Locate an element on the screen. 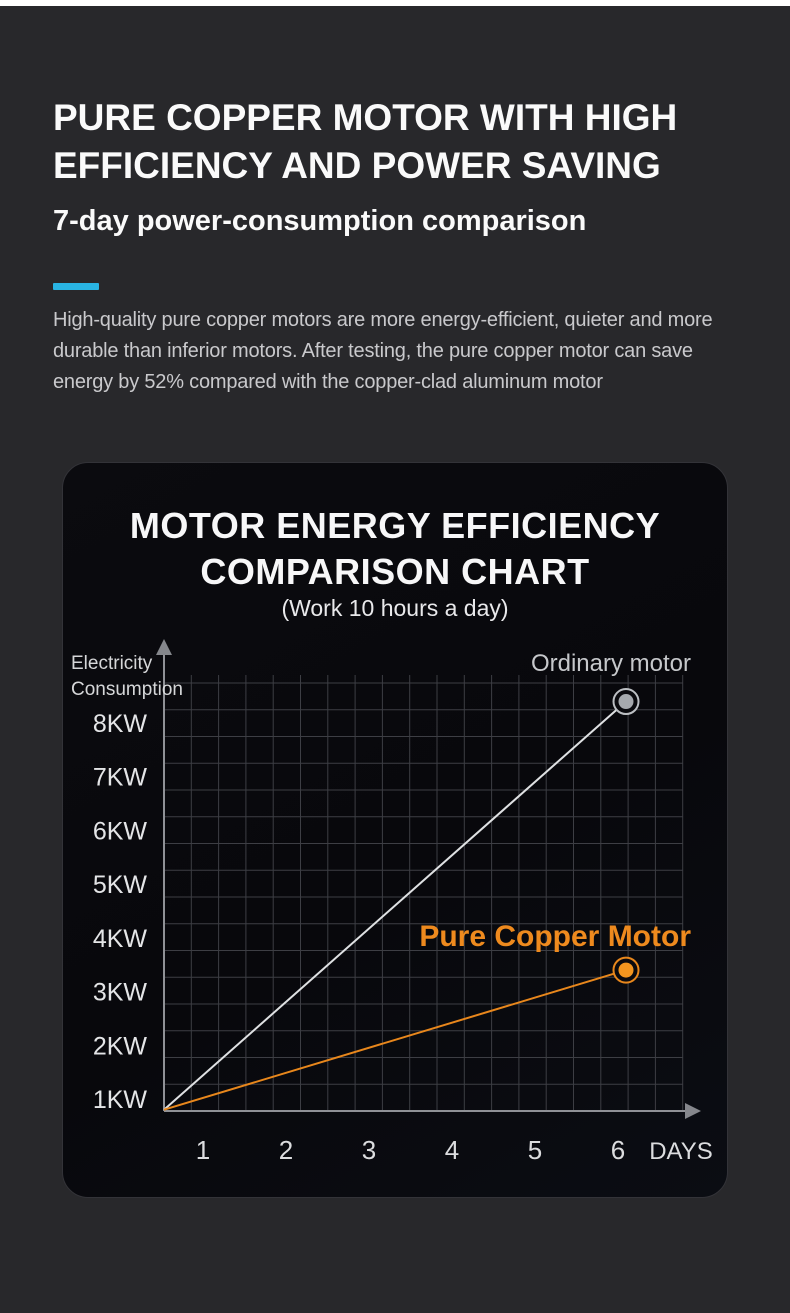 Image resolution: width=790 pixels, height=1313 pixels. x-tick-label: 1 is located at coordinates (203, 1150).